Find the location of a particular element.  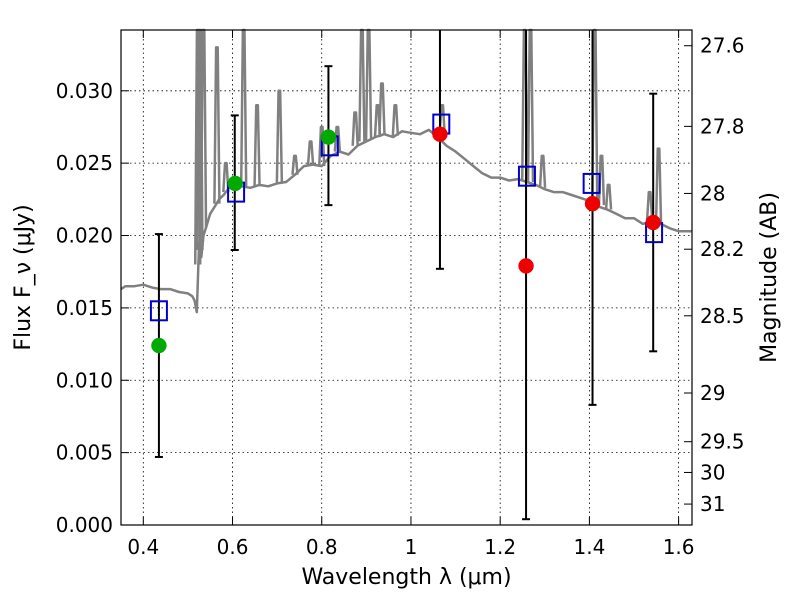

x-tick-label: 0.4 is located at coordinates (143, 547).